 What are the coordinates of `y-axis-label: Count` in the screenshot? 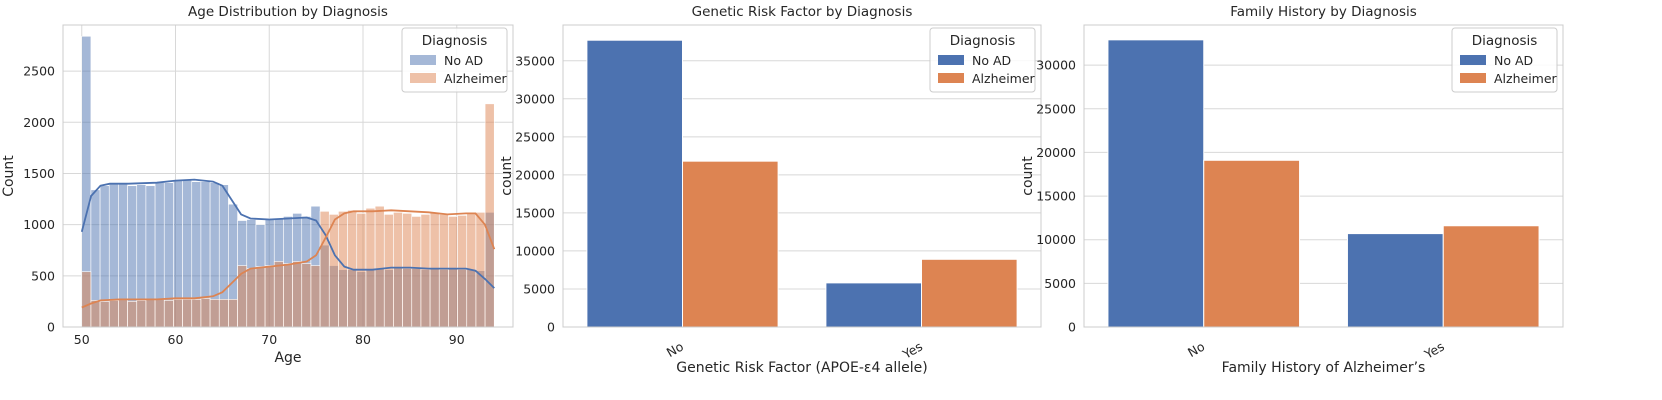 It's located at (9, 176).